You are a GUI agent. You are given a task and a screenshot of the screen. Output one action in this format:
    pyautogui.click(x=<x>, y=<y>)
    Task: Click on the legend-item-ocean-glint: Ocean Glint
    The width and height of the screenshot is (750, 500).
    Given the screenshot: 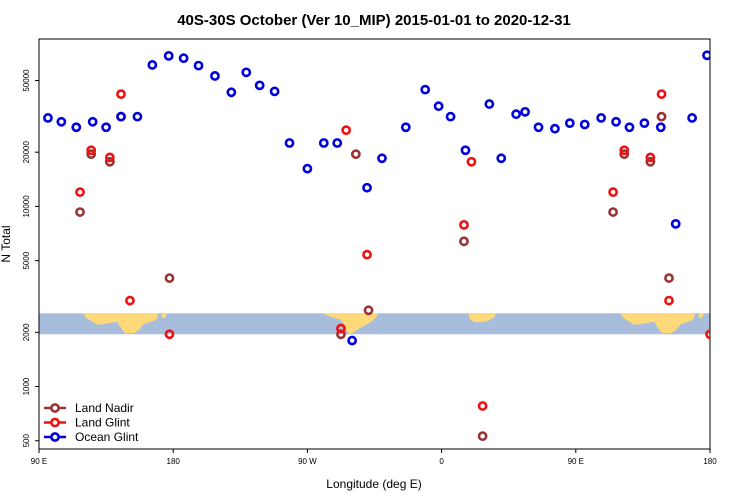 What is the action you would take?
    pyautogui.click(x=91, y=437)
    